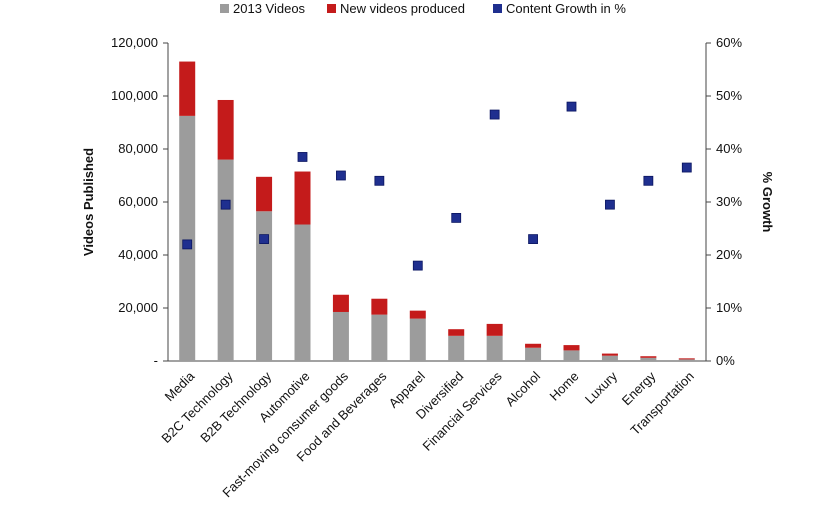 Image resolution: width=838 pixels, height=509 pixels. I want to click on x-category-label: Home, so click(563, 386).